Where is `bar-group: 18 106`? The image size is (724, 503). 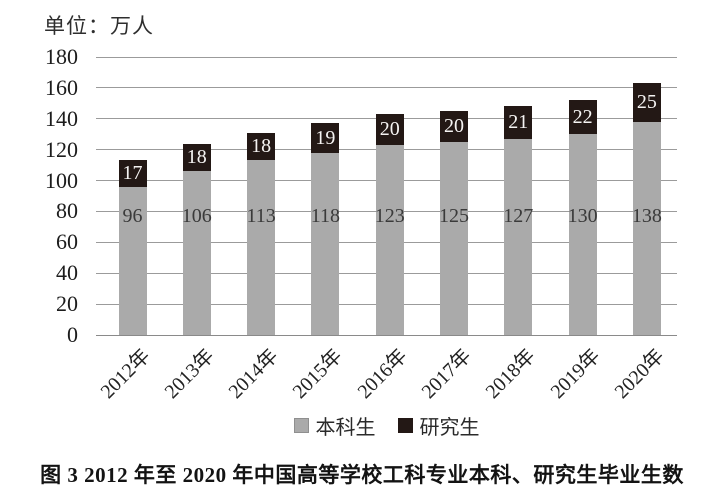 bar-group: 18 106 is located at coordinates (197, 239).